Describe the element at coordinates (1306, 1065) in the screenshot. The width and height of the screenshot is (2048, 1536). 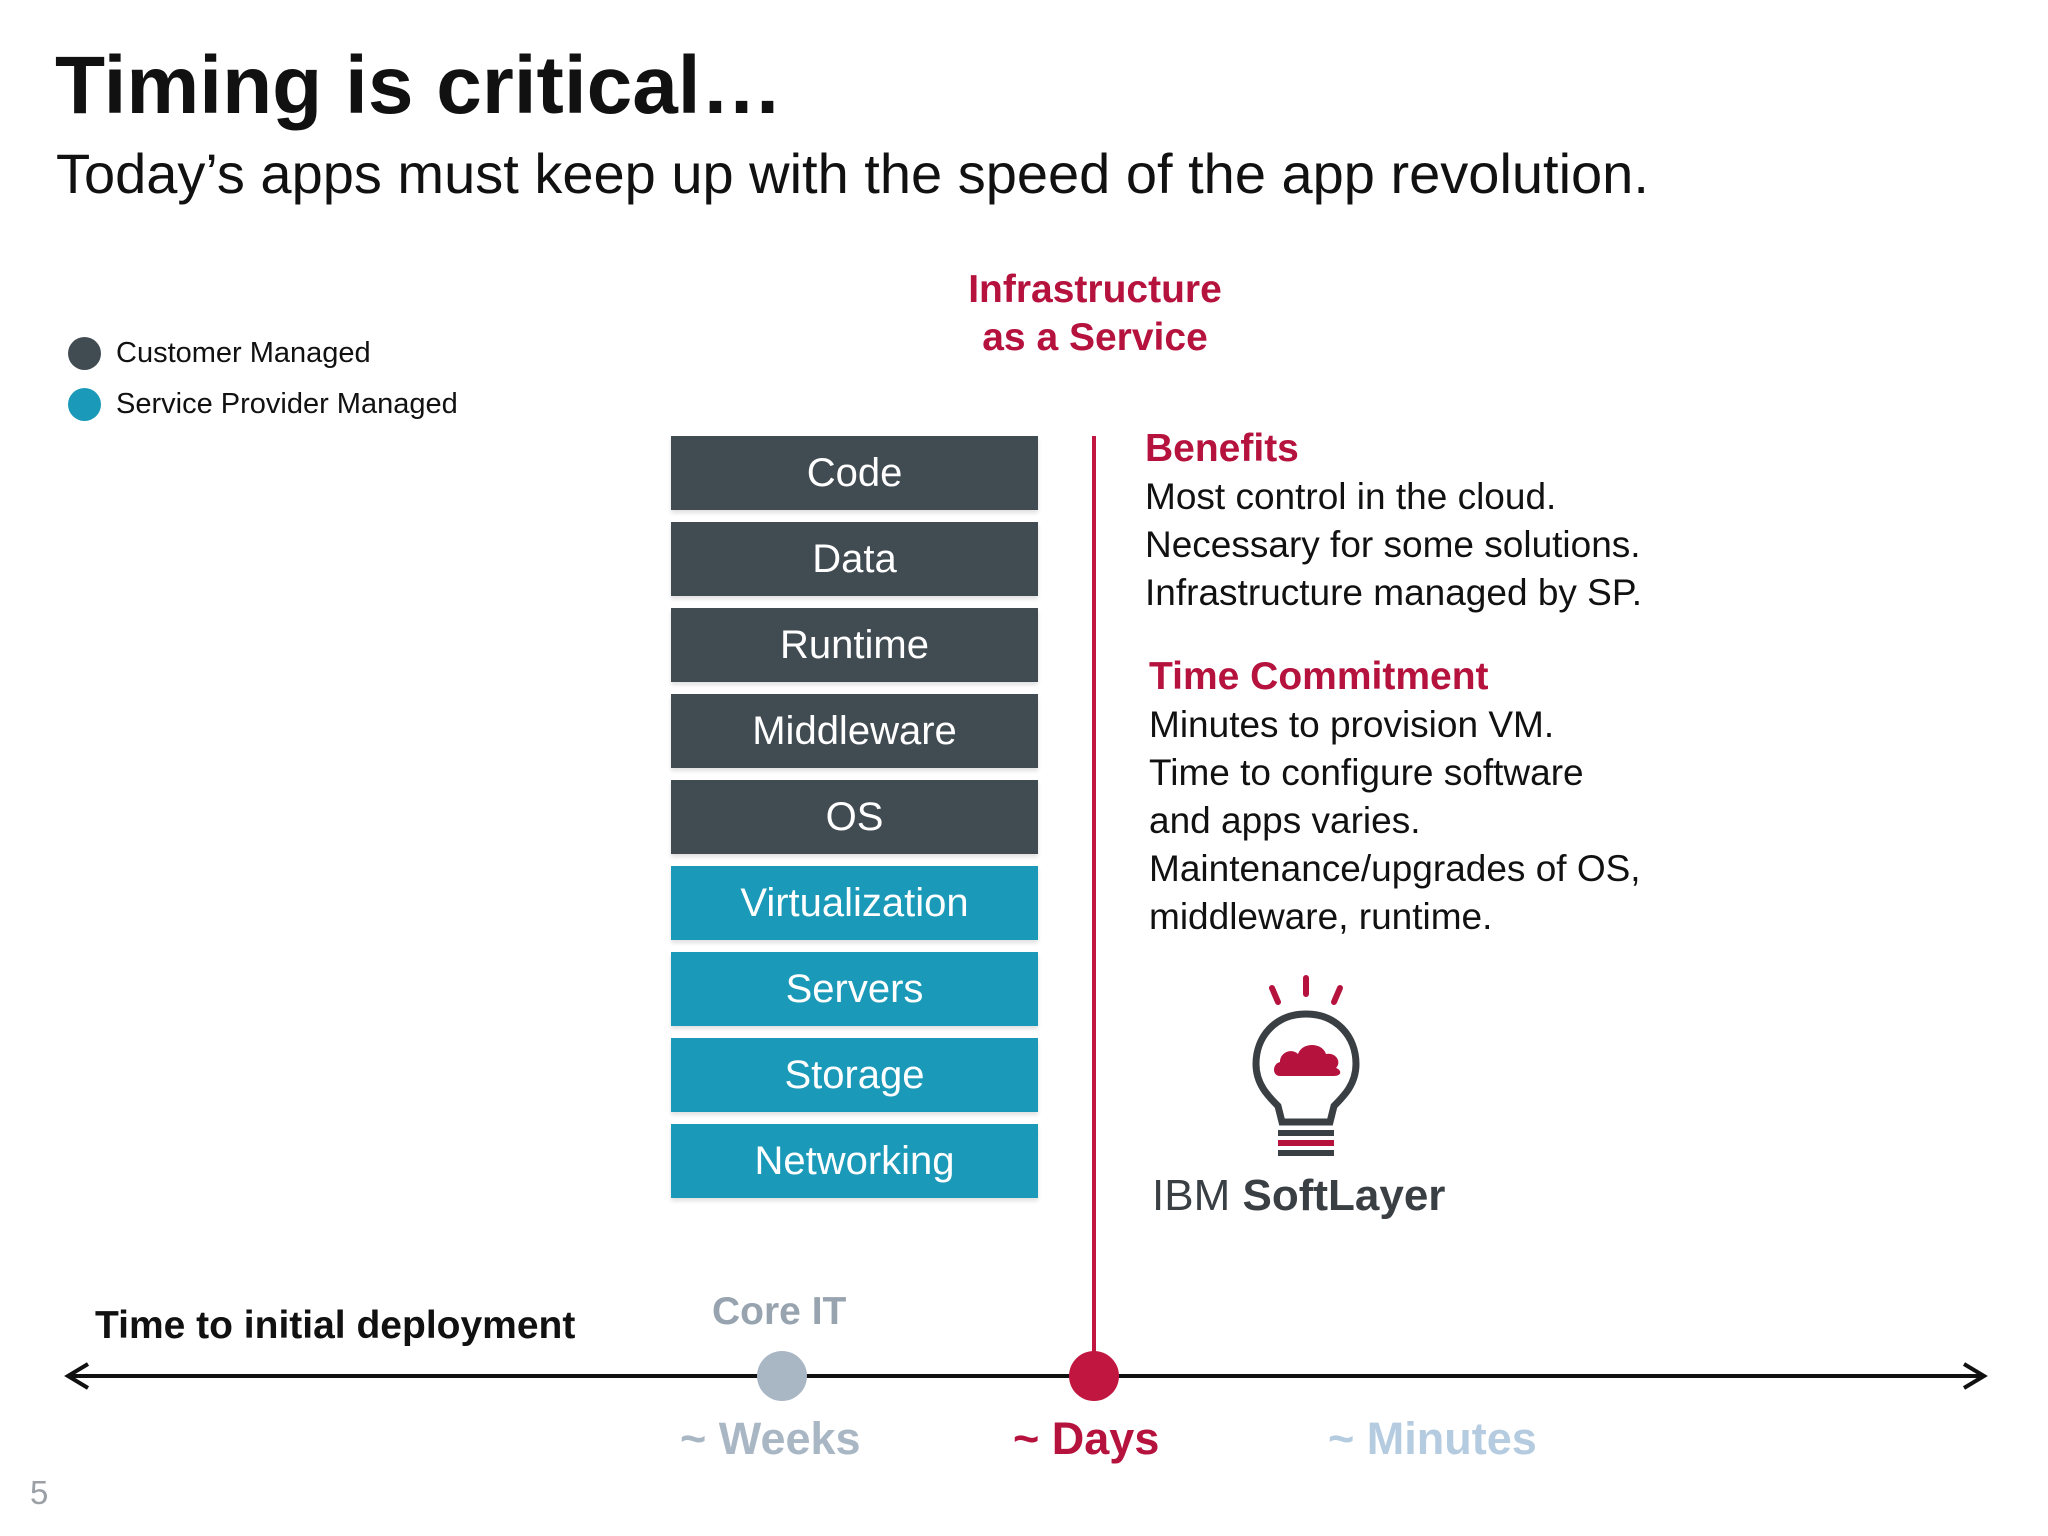
I see `cloud-lightbulb-icon` at that location.